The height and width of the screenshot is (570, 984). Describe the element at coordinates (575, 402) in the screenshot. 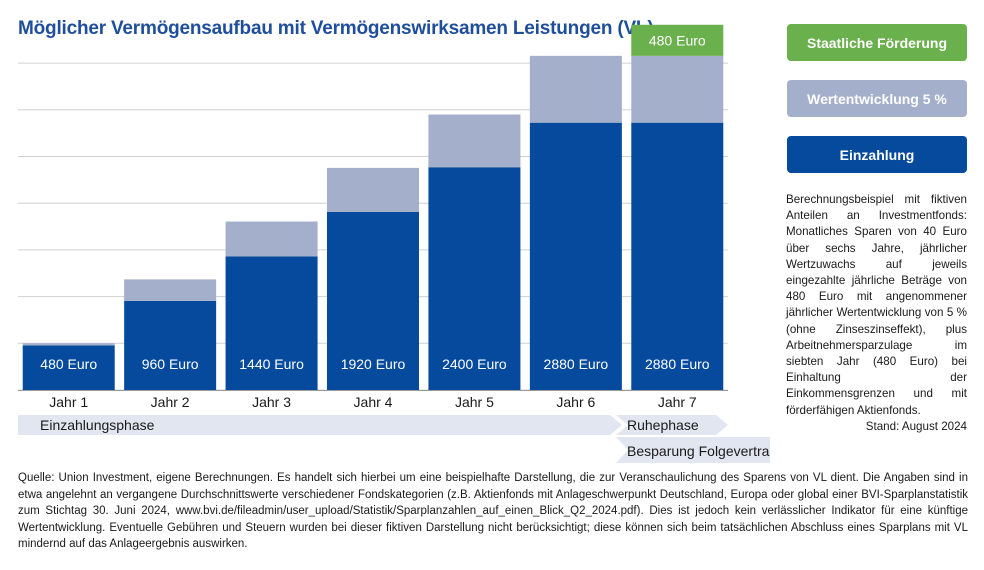

I see `x-tick-label: Jahr 6` at that location.